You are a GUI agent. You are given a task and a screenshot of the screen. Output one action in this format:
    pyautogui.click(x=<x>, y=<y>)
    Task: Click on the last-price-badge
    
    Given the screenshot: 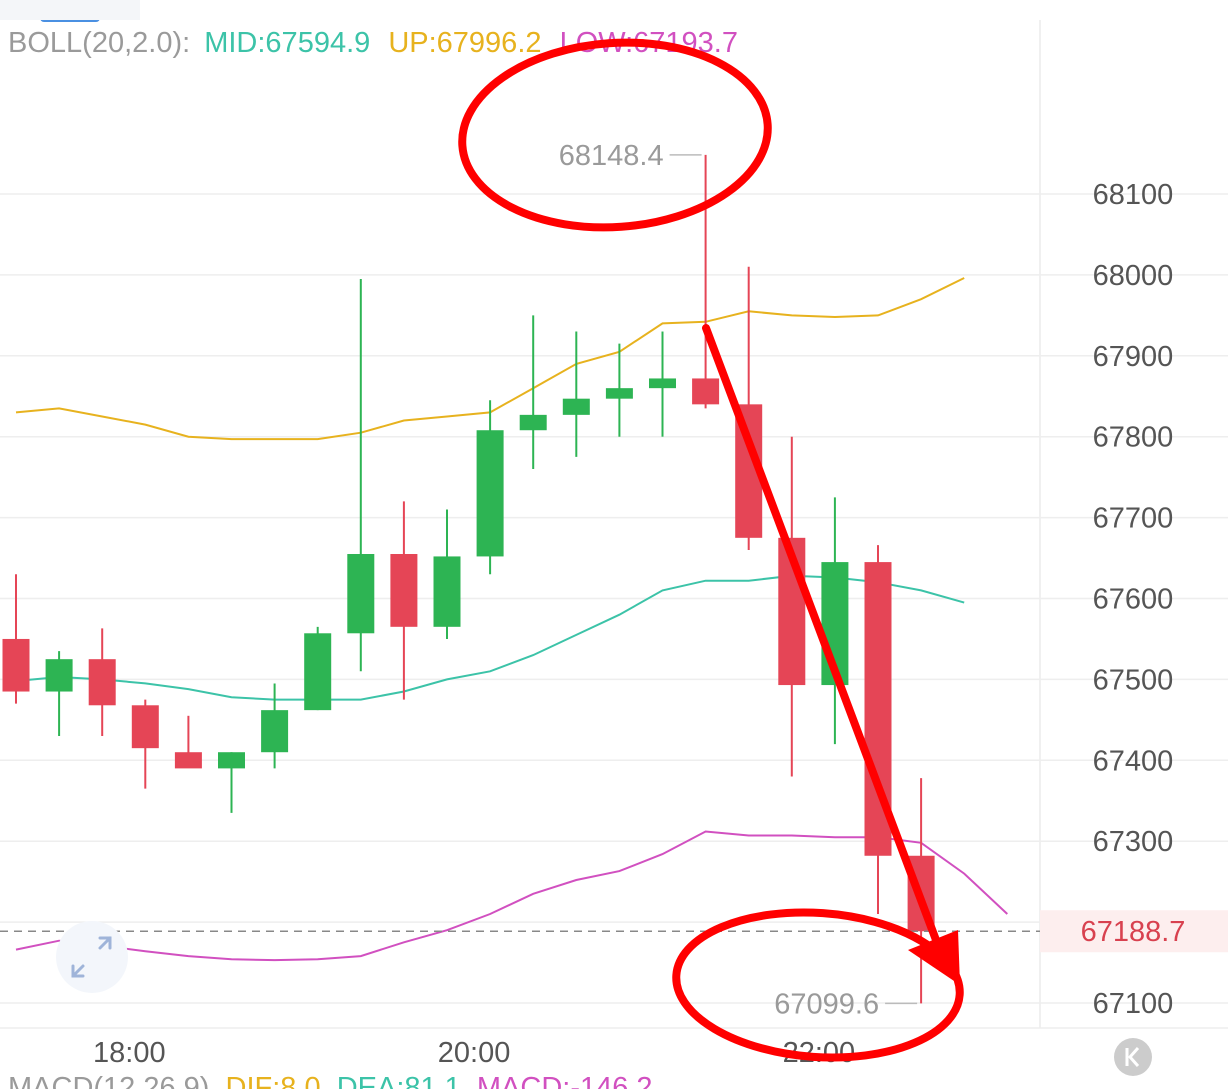 What is the action you would take?
    pyautogui.click(x=1134, y=931)
    